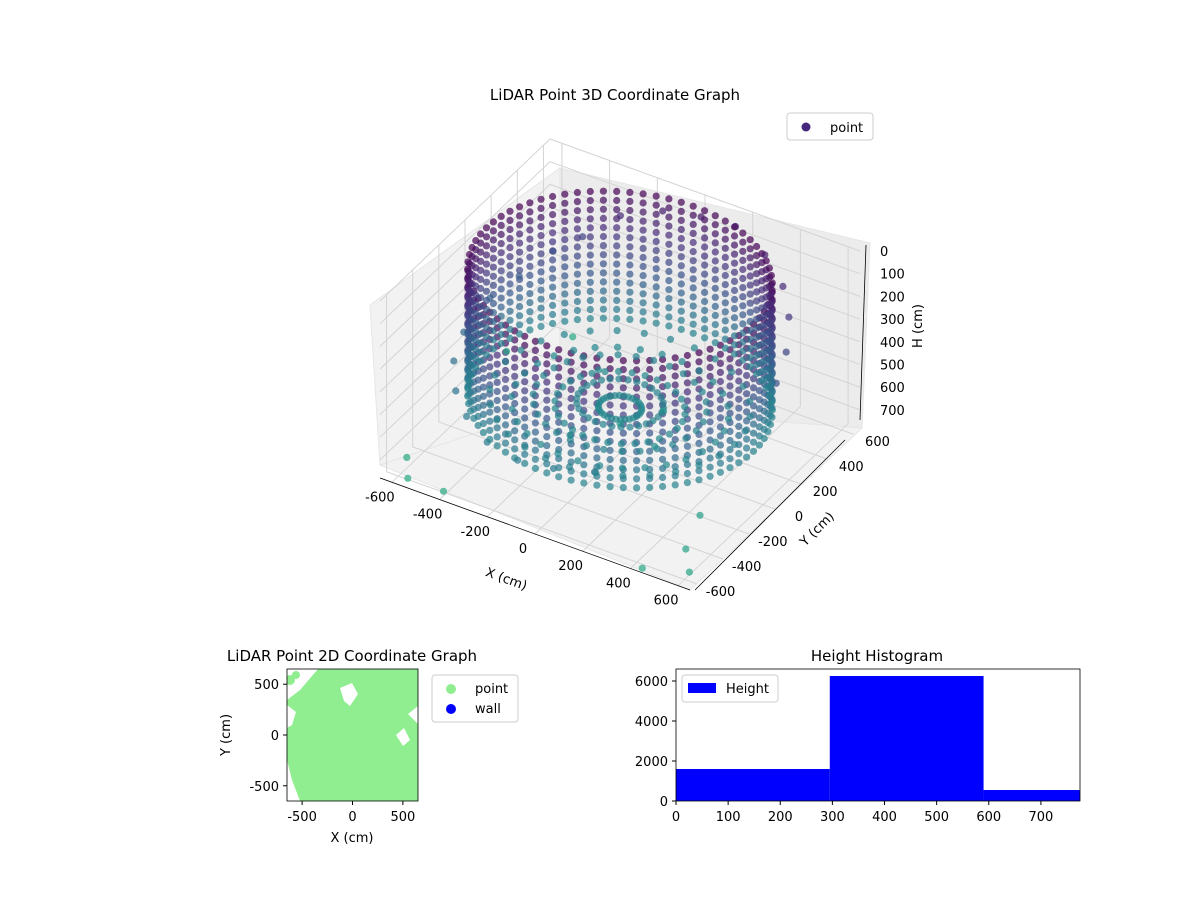 This screenshot has height=900, width=1200. Describe the element at coordinates (380, 497) in the screenshot. I see `x-tick-label-3d-0: -600` at that location.